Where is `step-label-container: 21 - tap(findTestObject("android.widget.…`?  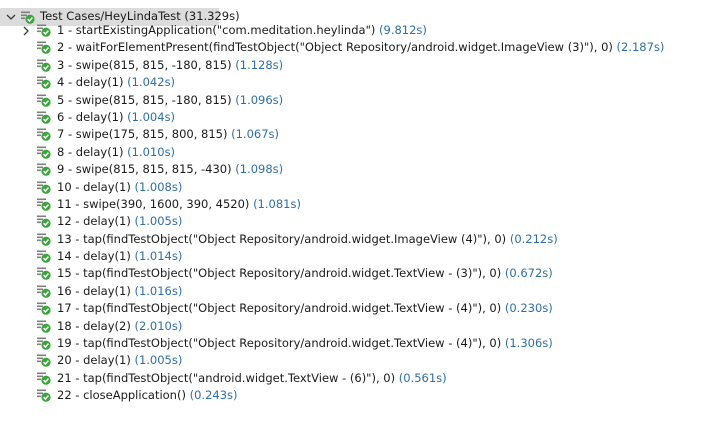
step-label-container: 21 - tap(findTestObject("android.widget.… is located at coordinates (252, 378).